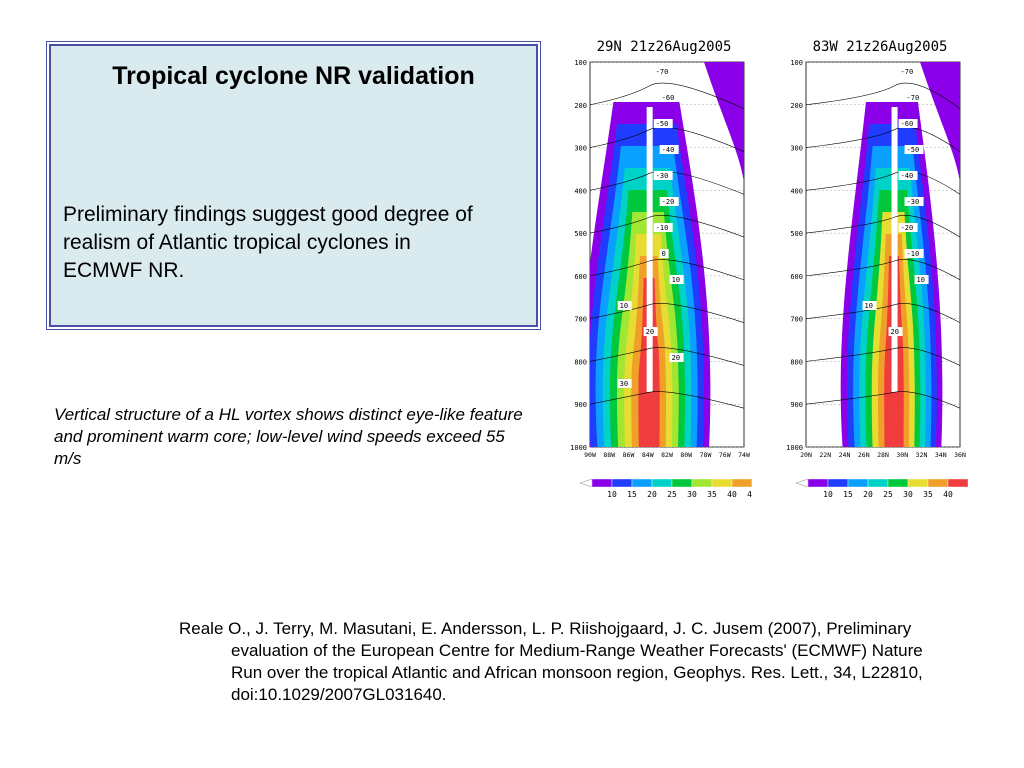 This screenshot has width=1024, height=768. I want to click on y-tick-label: 400, so click(796, 191).